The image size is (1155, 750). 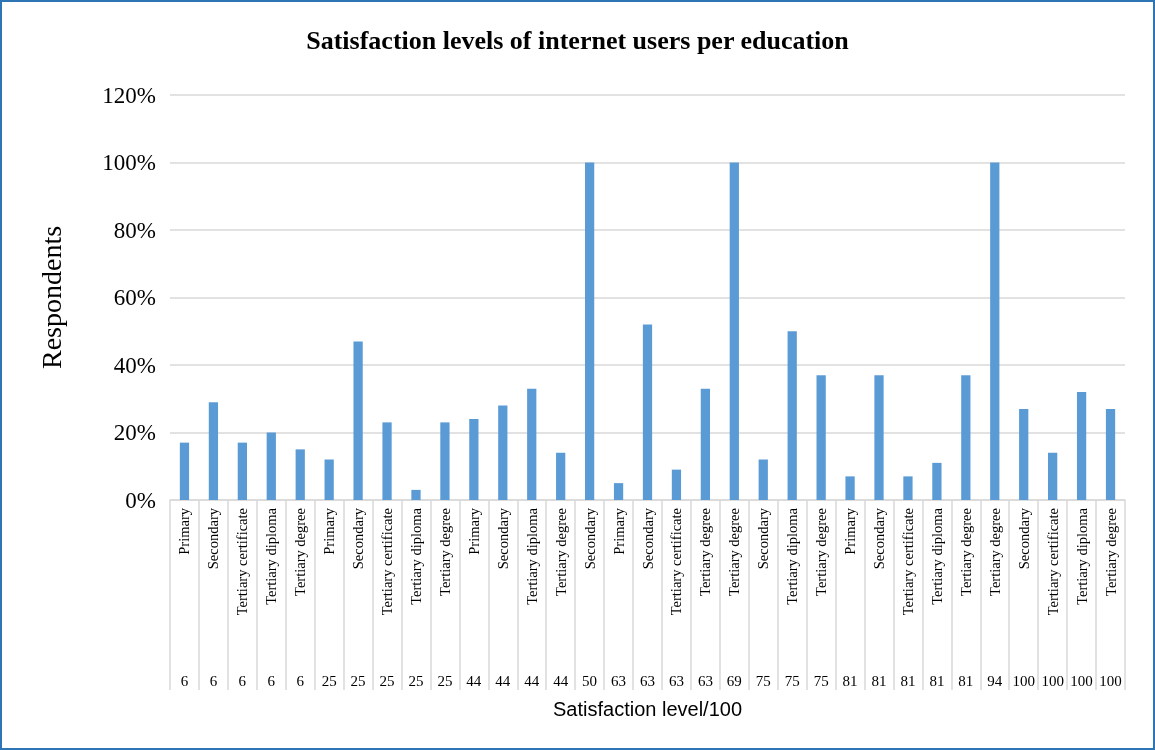 I want to click on text: 94, so click(x=995, y=680).